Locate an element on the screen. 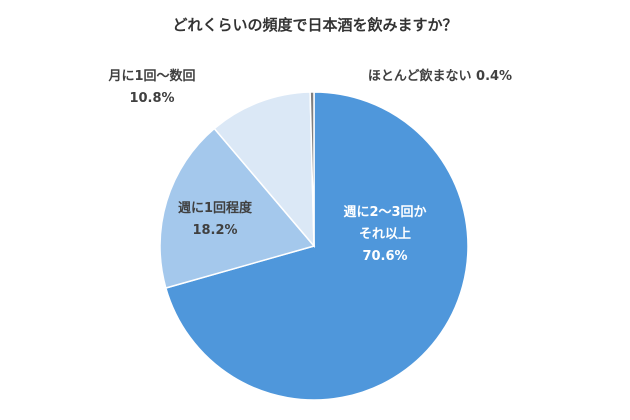  chart-title: どれくらいの頻度で日本酒を飲みますか？ is located at coordinates (315, 25).